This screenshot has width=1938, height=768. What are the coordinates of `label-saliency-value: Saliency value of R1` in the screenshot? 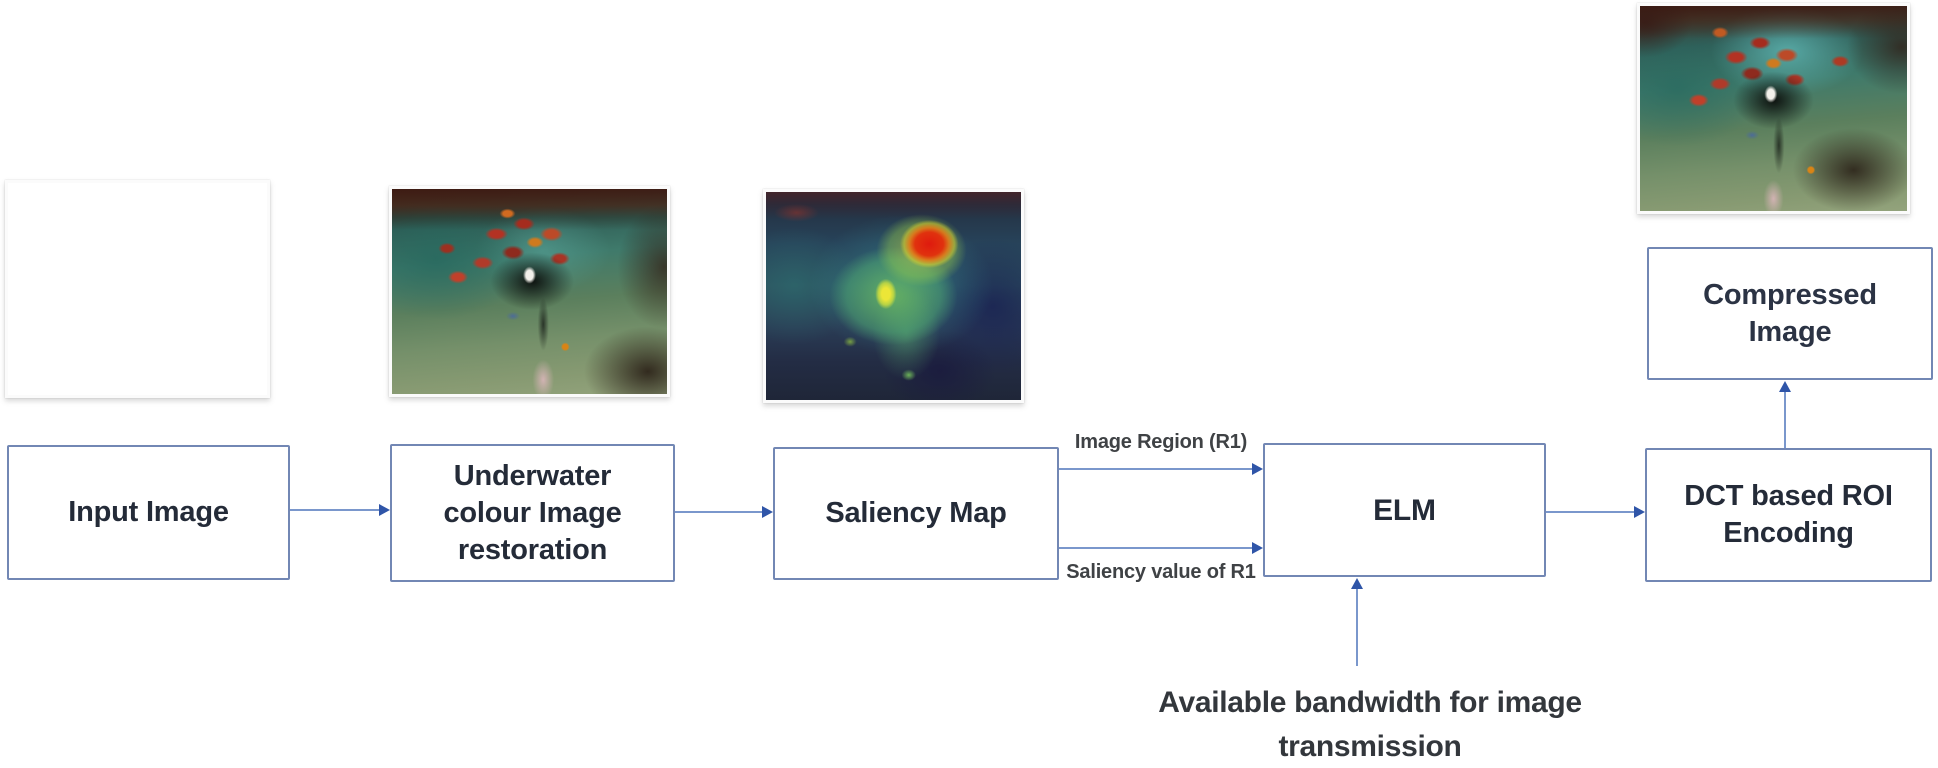 It's located at (1161, 572).